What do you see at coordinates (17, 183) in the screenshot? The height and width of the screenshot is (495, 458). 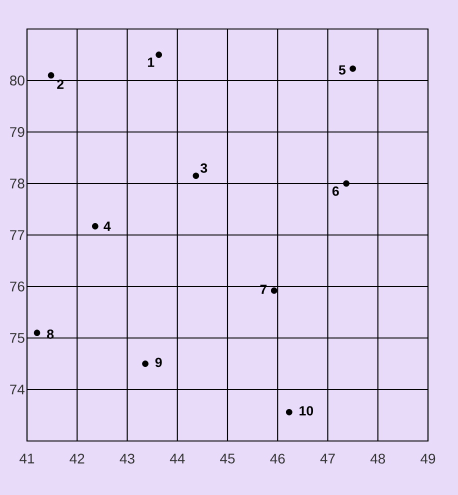 I see `y-tick-label: 78` at bounding box center [17, 183].